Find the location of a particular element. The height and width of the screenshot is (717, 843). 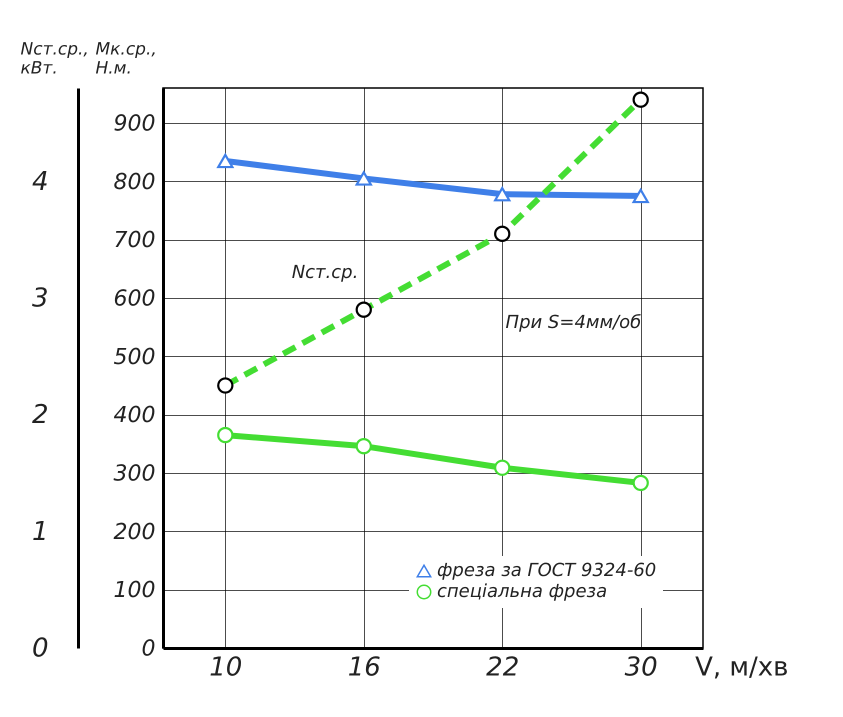

annotation: При S=4мм/об is located at coordinates (574, 323).